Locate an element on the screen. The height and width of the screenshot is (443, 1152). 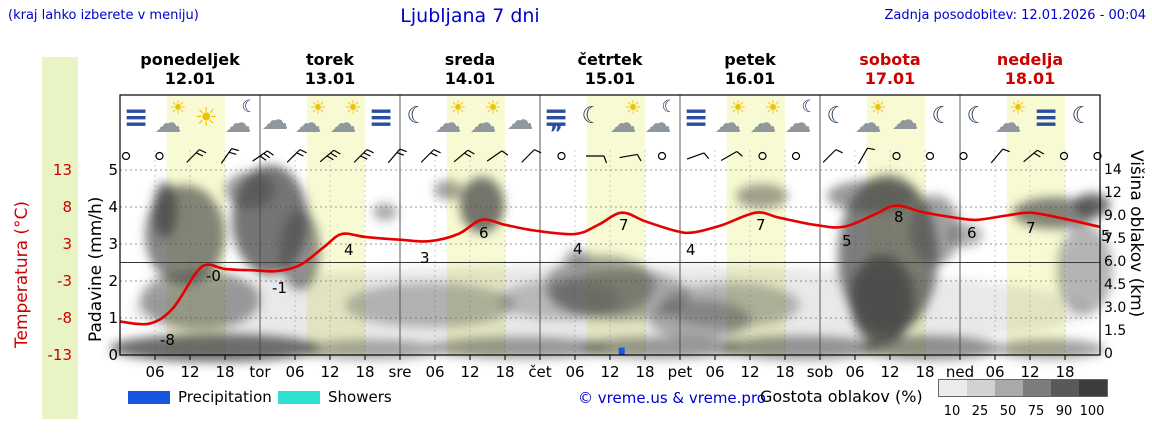
temperature-tick-label: -13 is located at coordinates (60, 355).